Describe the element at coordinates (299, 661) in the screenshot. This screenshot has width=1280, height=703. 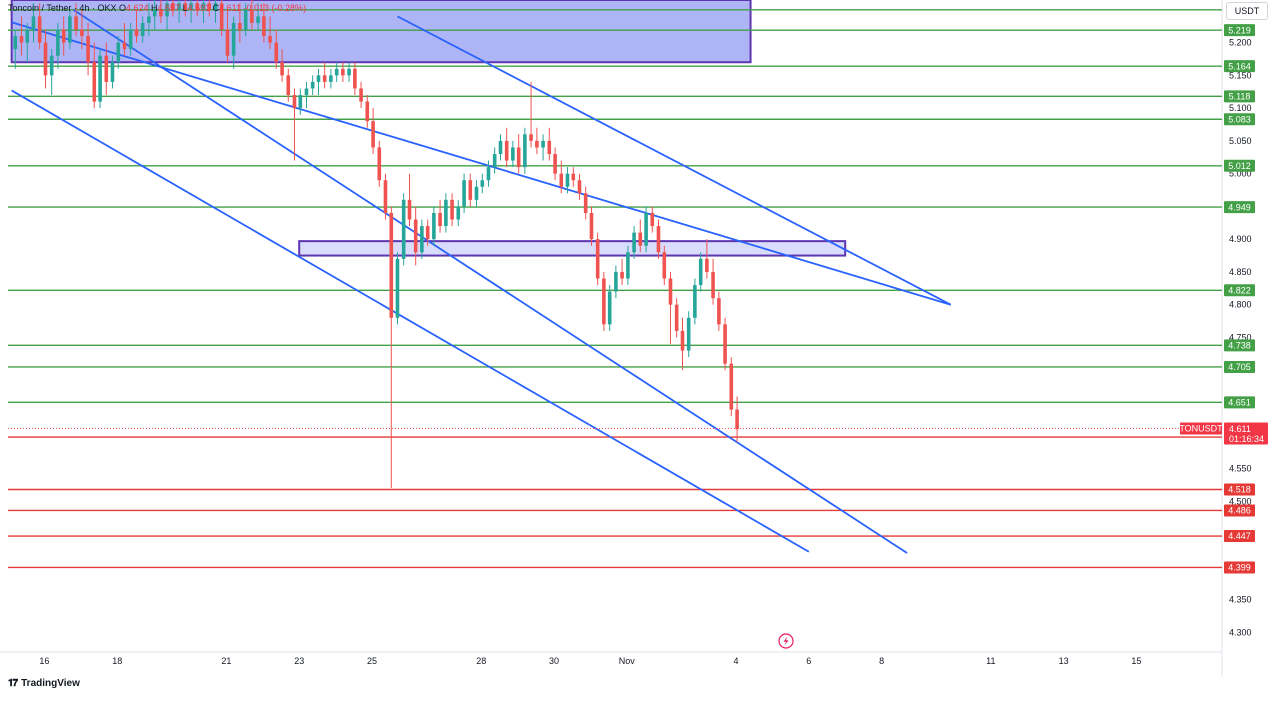
I see `time-tick-label: 23` at that location.